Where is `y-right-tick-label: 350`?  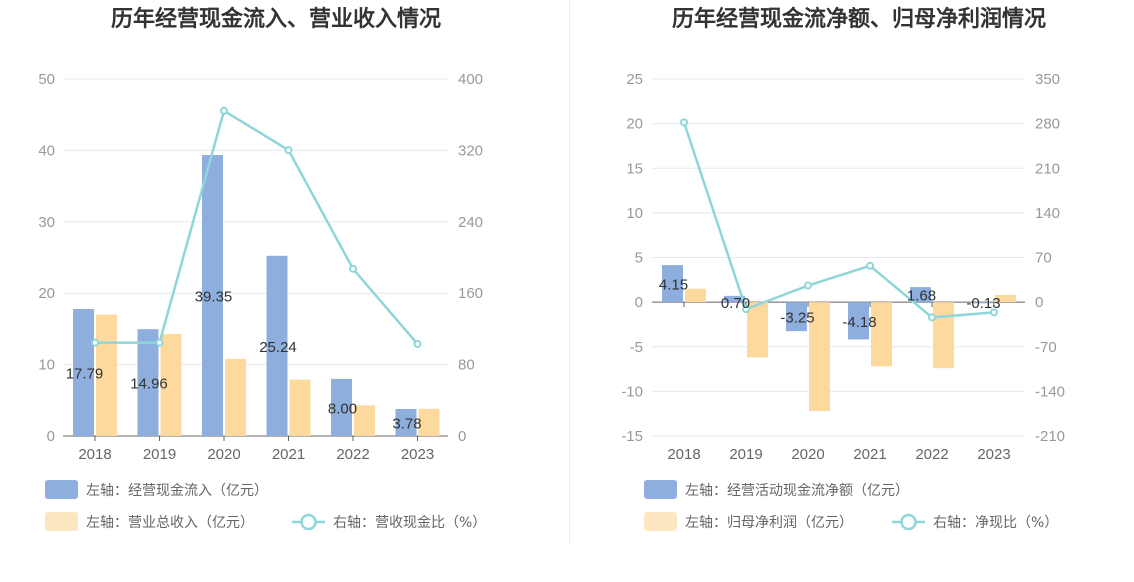 y-right-tick-label: 350 is located at coordinates (1047, 79).